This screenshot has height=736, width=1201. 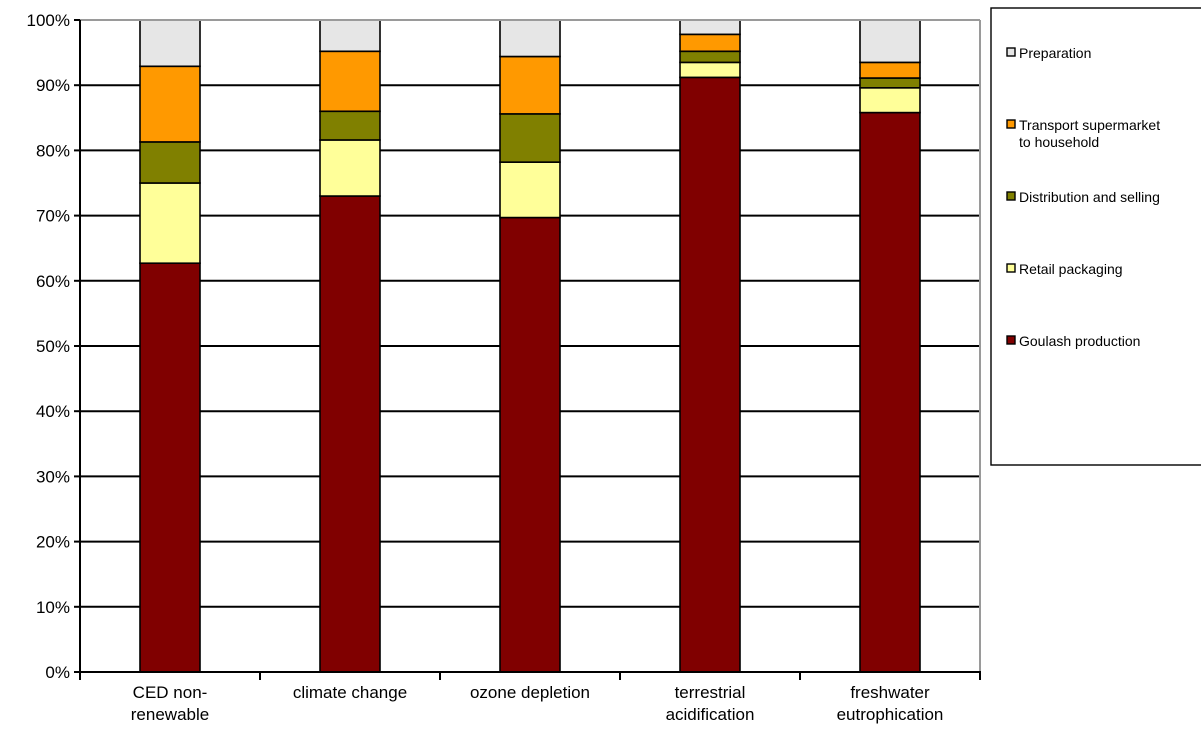 I want to click on bar-ced-non-renewable-retail-packaging, so click(x=170, y=223).